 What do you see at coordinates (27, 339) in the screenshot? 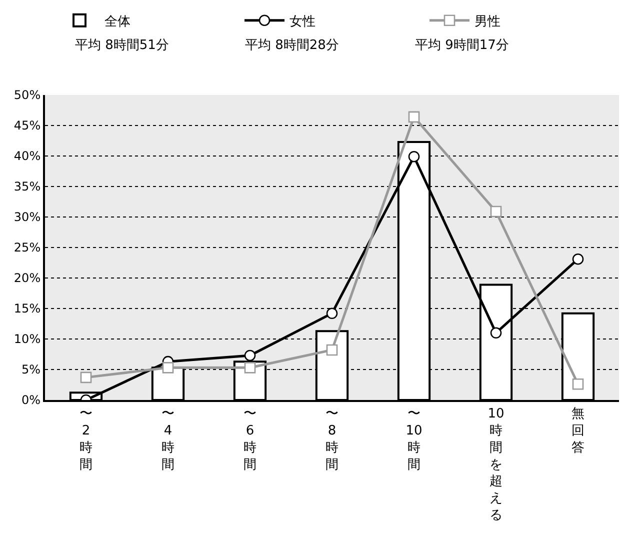
I see `y-tick-label: 10%` at bounding box center [27, 339].